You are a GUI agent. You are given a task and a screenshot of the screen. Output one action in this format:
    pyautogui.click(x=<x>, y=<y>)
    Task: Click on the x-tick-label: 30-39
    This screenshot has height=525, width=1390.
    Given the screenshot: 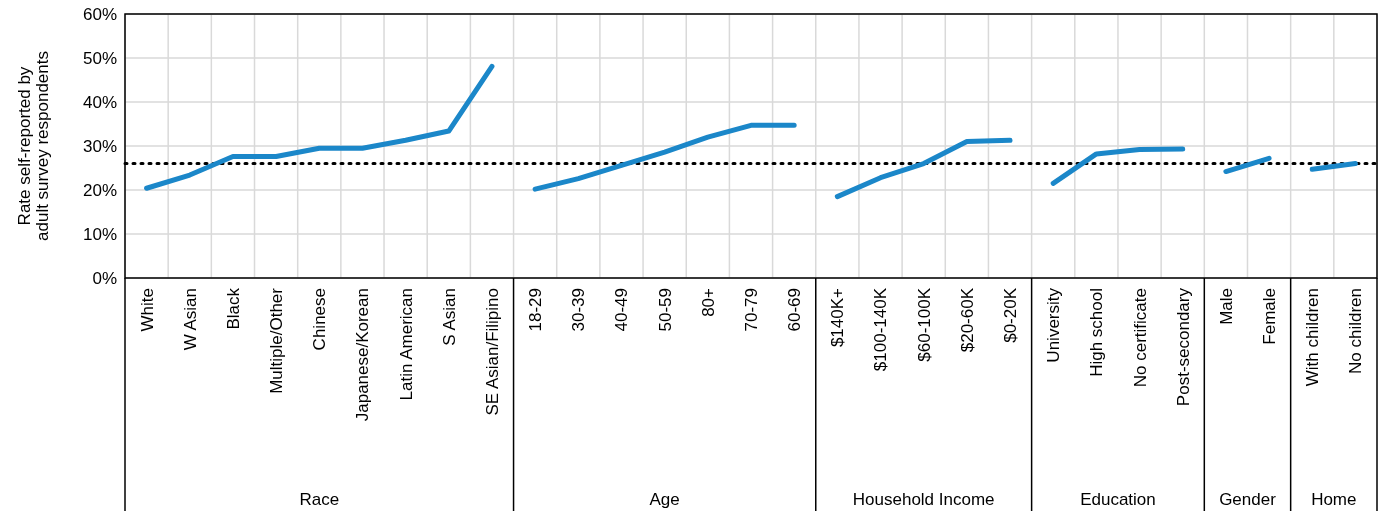 What is the action you would take?
    pyautogui.click(x=579, y=310)
    